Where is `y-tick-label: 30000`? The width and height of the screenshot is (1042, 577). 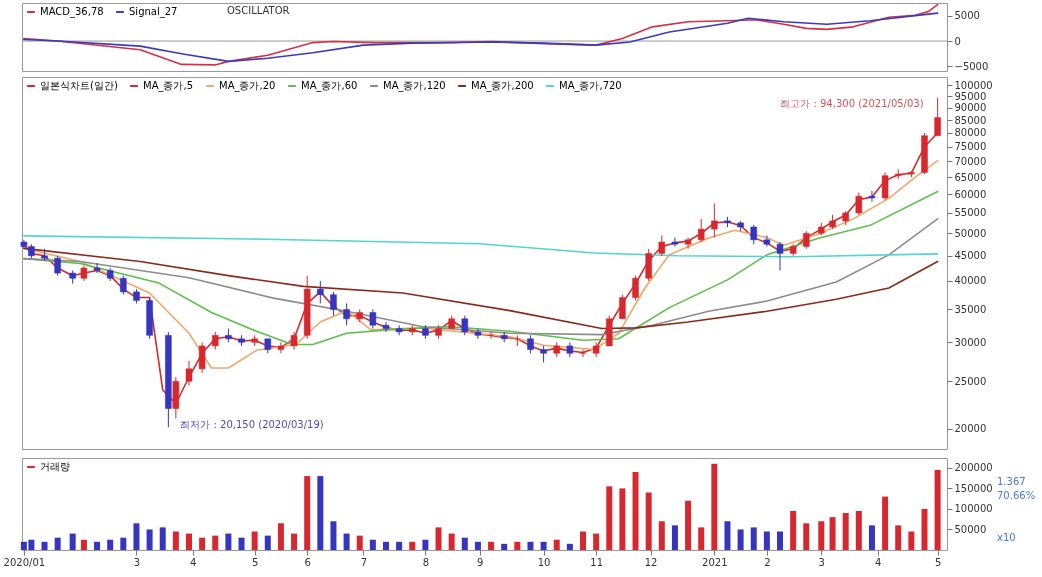 y-tick-label: 30000 is located at coordinates (970, 342).